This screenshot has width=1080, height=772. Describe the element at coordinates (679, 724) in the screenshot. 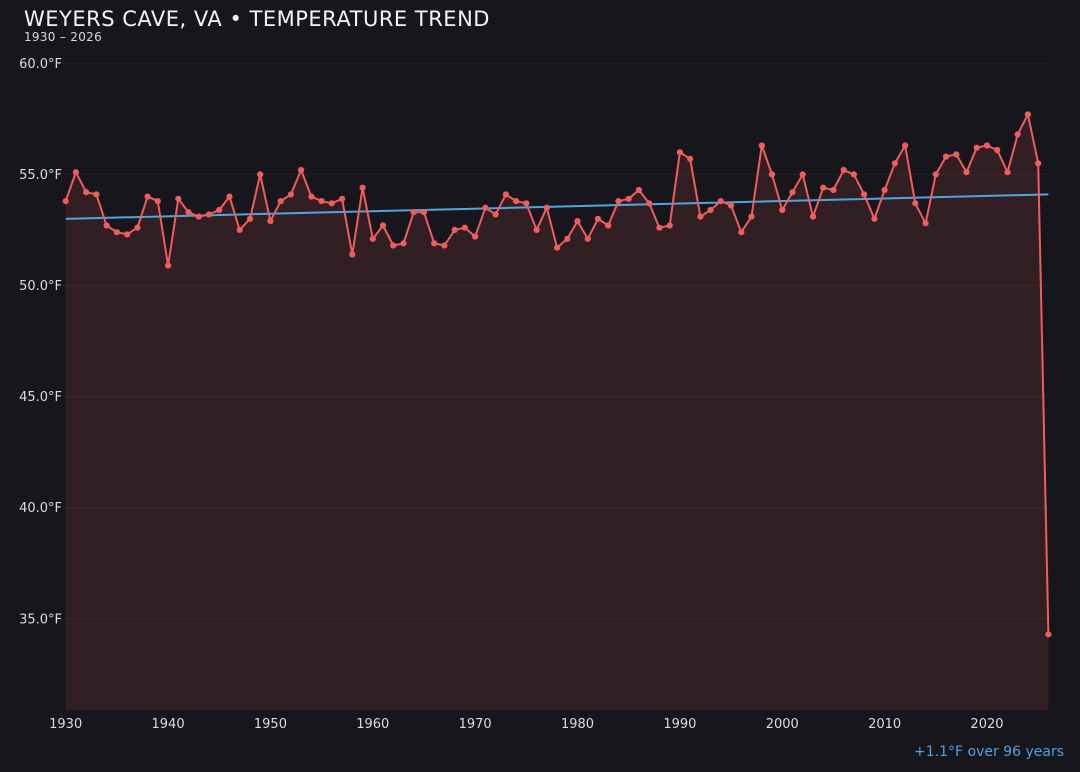

I see `x-tick-label: 1990` at that location.